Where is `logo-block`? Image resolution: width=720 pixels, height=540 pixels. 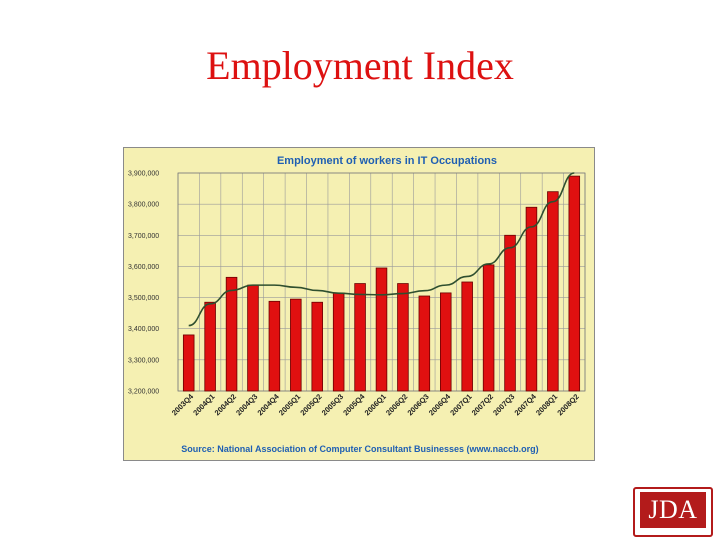
logo-block is located at coordinates (673, 510).